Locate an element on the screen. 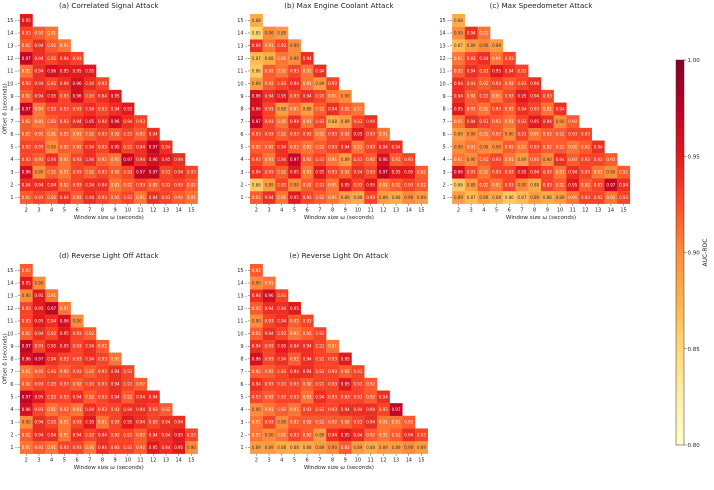 The width and height of the screenshot is (714, 490). colorbar-tick-label: 0.80 is located at coordinates (694, 446).